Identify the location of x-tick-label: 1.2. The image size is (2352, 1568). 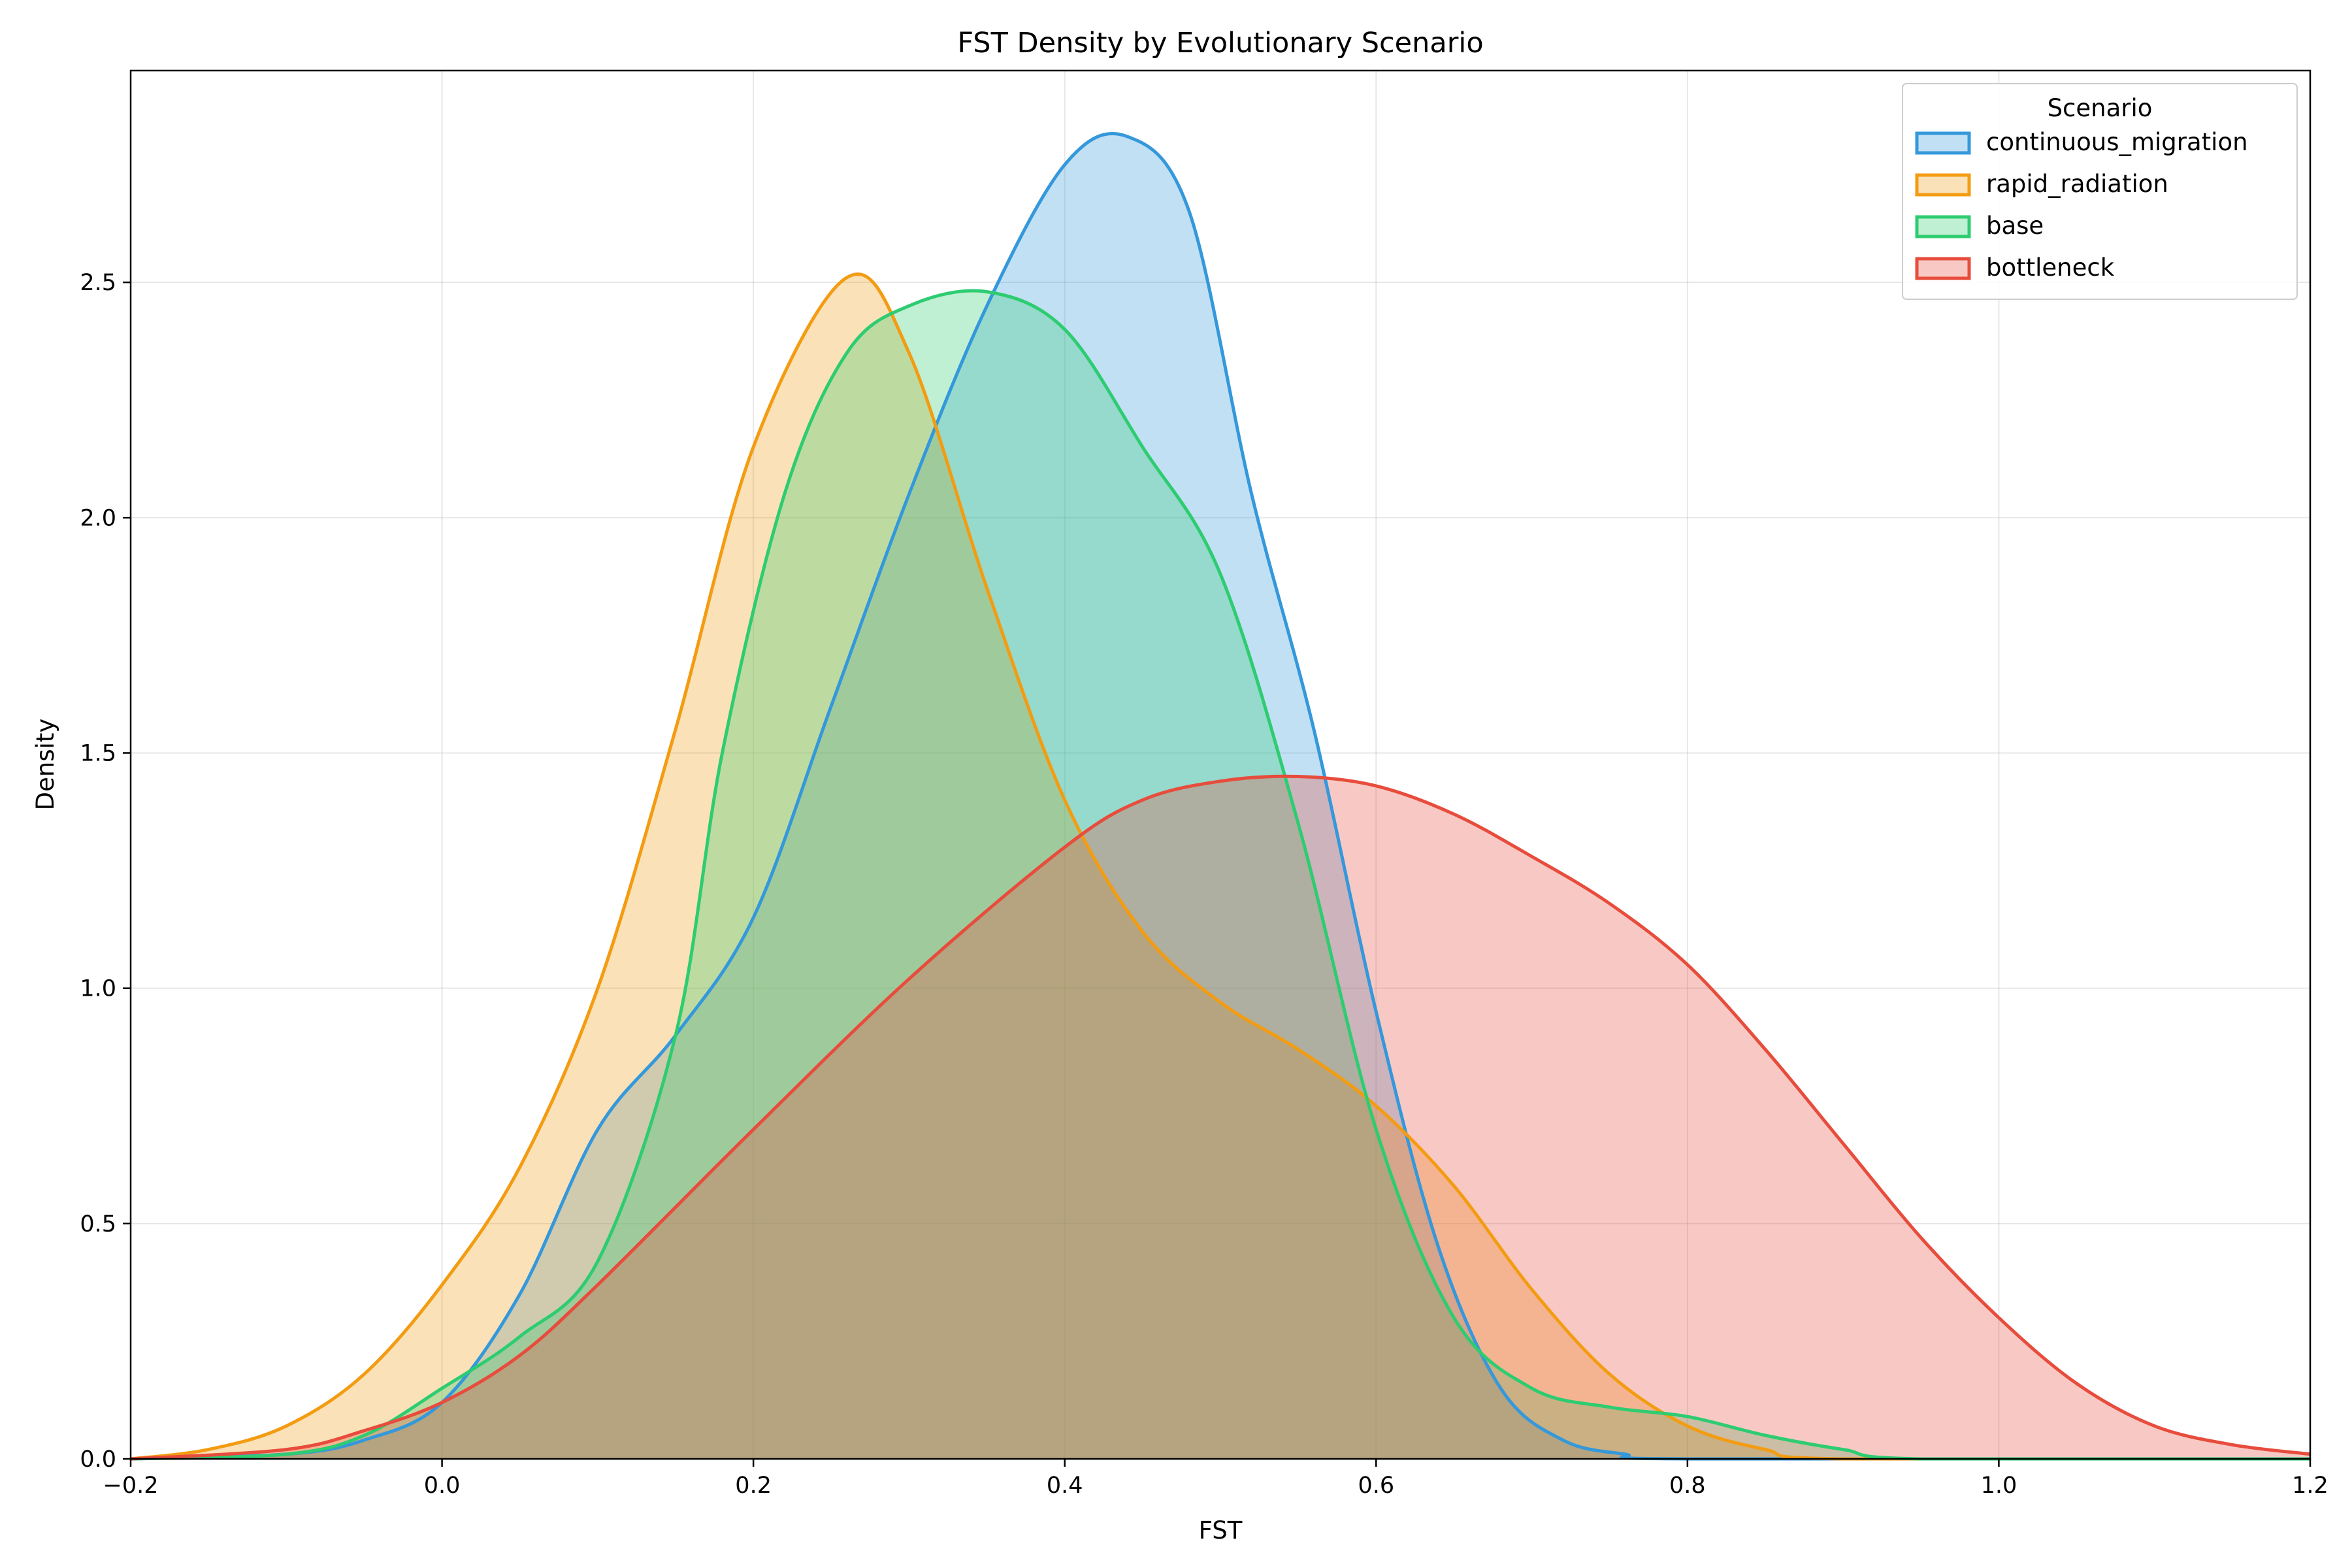
(2310, 1486).